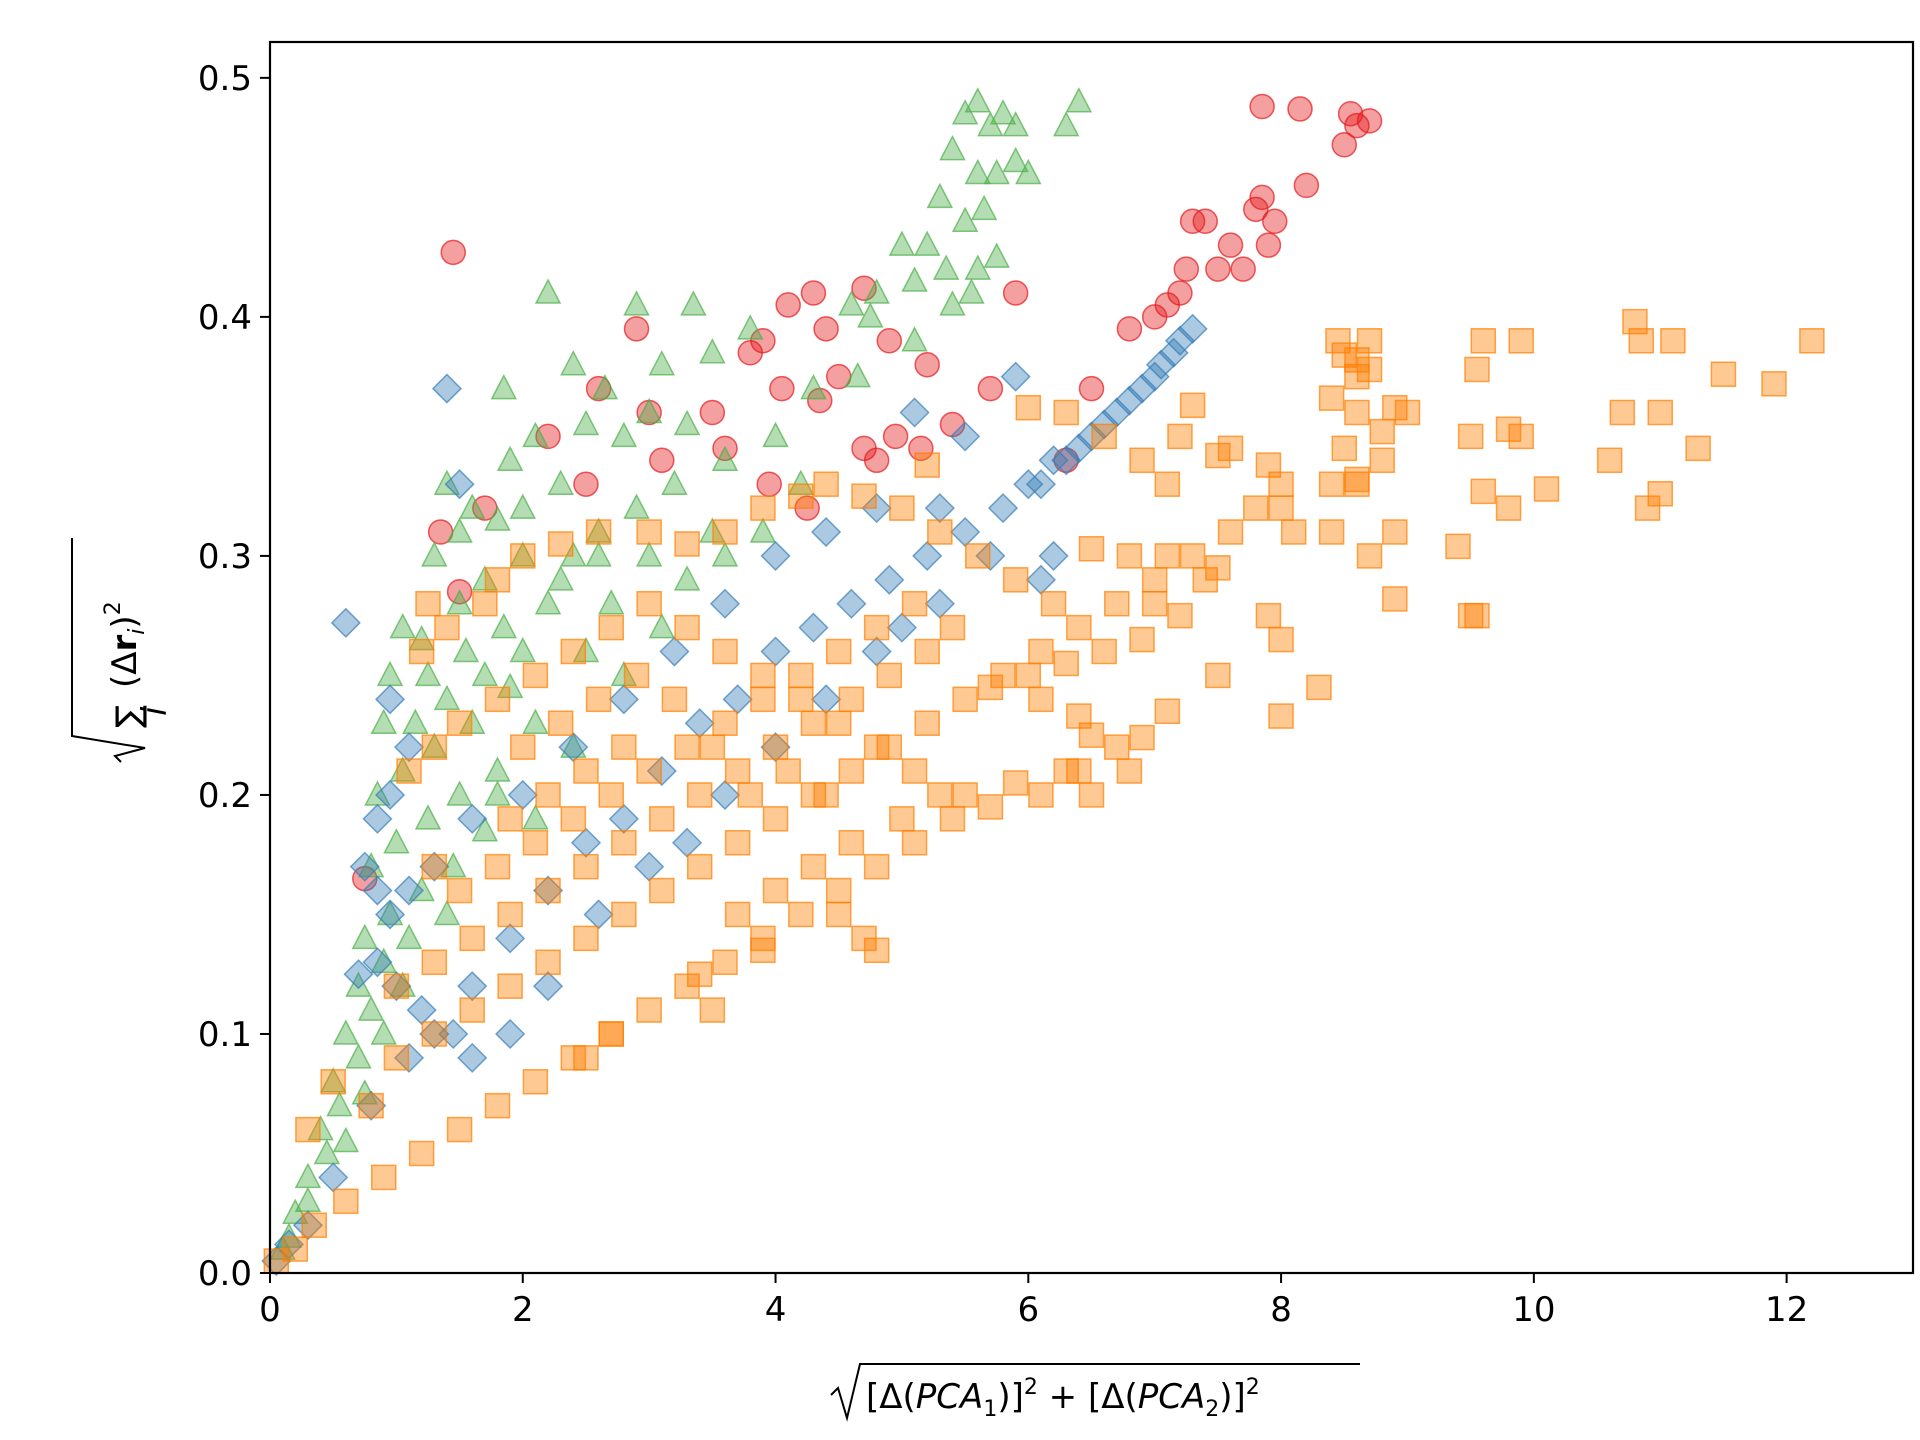 The width and height of the screenshot is (1920, 1440). Describe the element at coordinates (776, 1310) in the screenshot. I see `x-tick-label: 4` at that location.